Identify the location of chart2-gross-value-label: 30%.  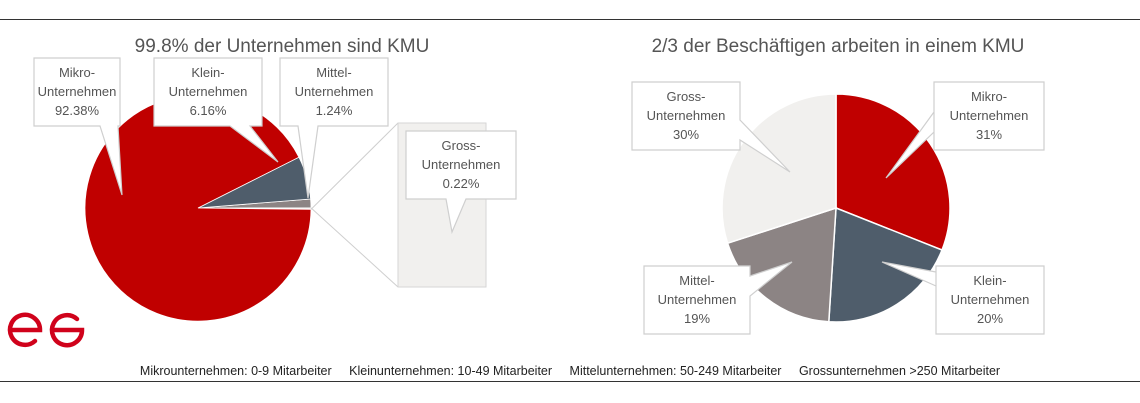
(686, 134).